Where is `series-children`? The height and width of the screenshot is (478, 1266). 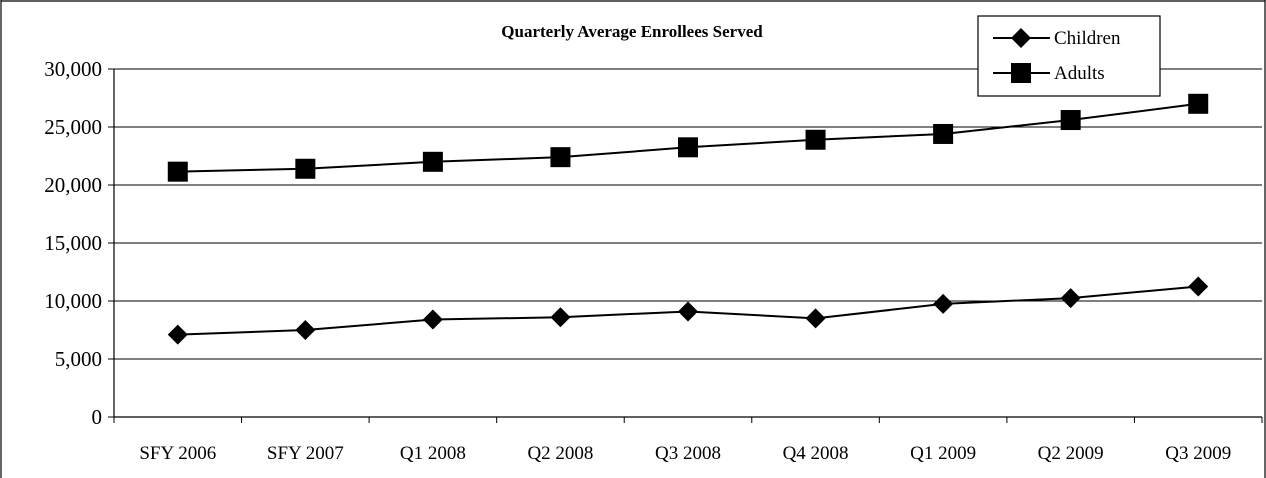
series-children is located at coordinates (688, 310).